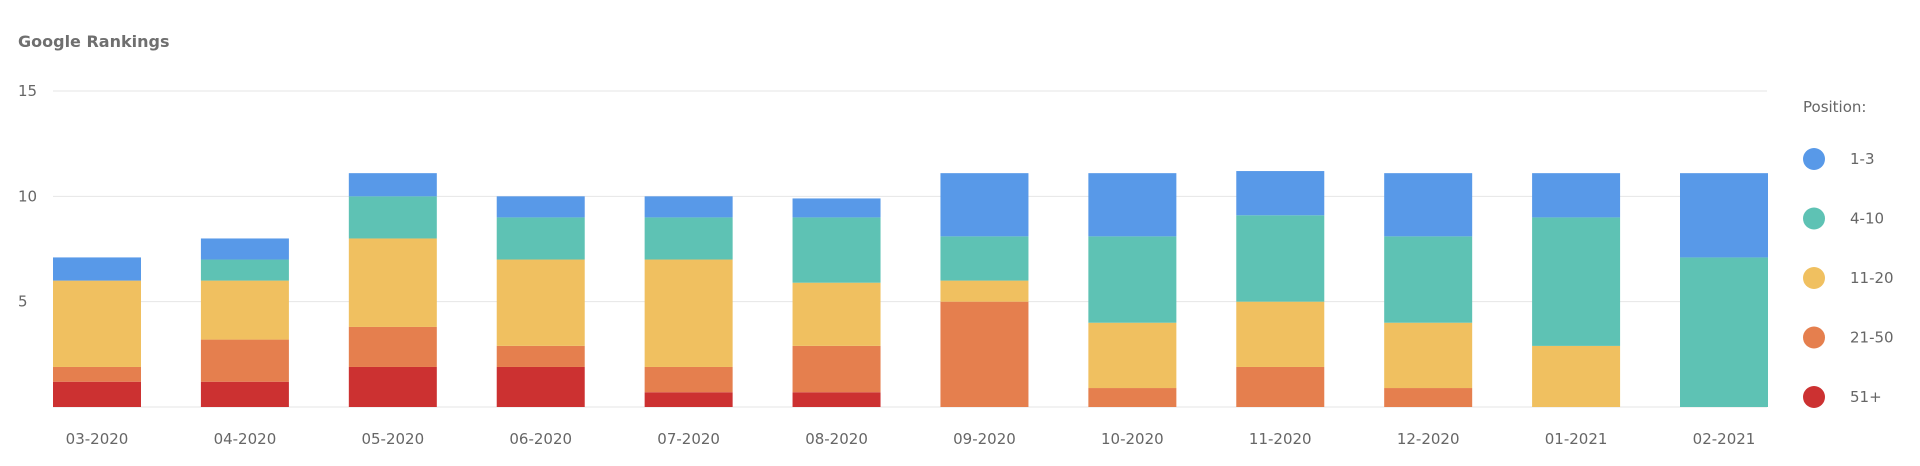 This screenshot has width=1920, height=466. What do you see at coordinates (1280, 439) in the screenshot?
I see `x-tick-label: 11-2020` at bounding box center [1280, 439].